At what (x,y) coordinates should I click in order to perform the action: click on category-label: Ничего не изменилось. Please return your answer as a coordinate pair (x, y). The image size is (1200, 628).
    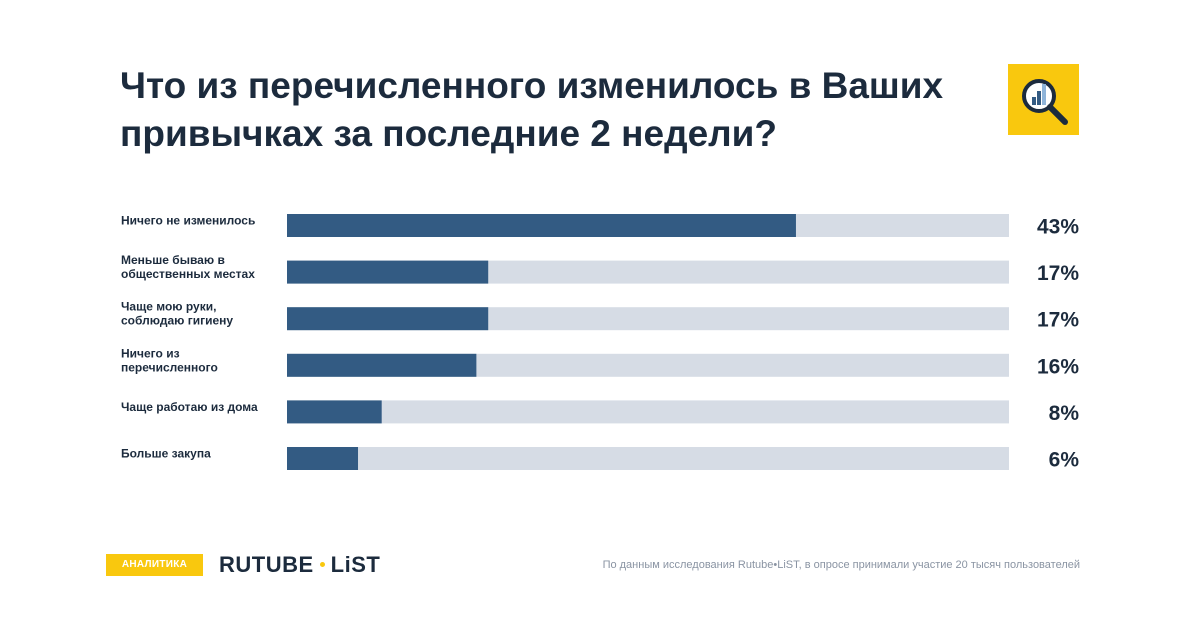
    Looking at the image, I should click on (188, 221).